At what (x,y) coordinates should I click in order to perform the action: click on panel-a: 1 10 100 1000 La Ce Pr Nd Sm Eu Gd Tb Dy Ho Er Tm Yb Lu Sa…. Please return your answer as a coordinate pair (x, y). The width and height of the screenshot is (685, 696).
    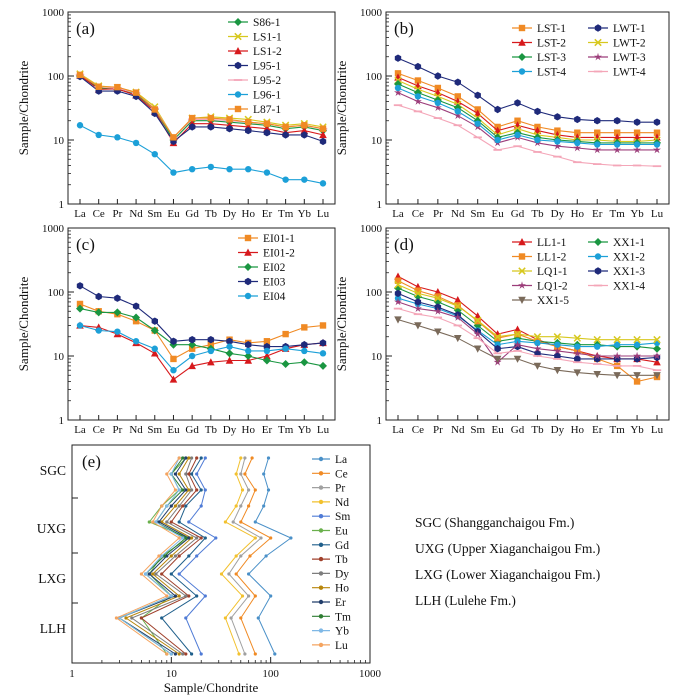
    Looking at the image, I should click on (176, 113).